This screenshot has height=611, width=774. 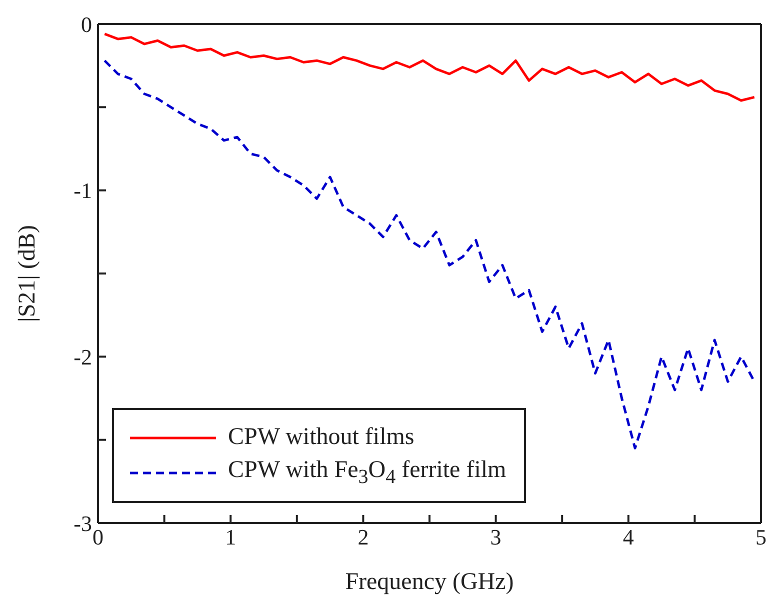 What do you see at coordinates (230, 537) in the screenshot?
I see `x-tick-label: 1` at bounding box center [230, 537].